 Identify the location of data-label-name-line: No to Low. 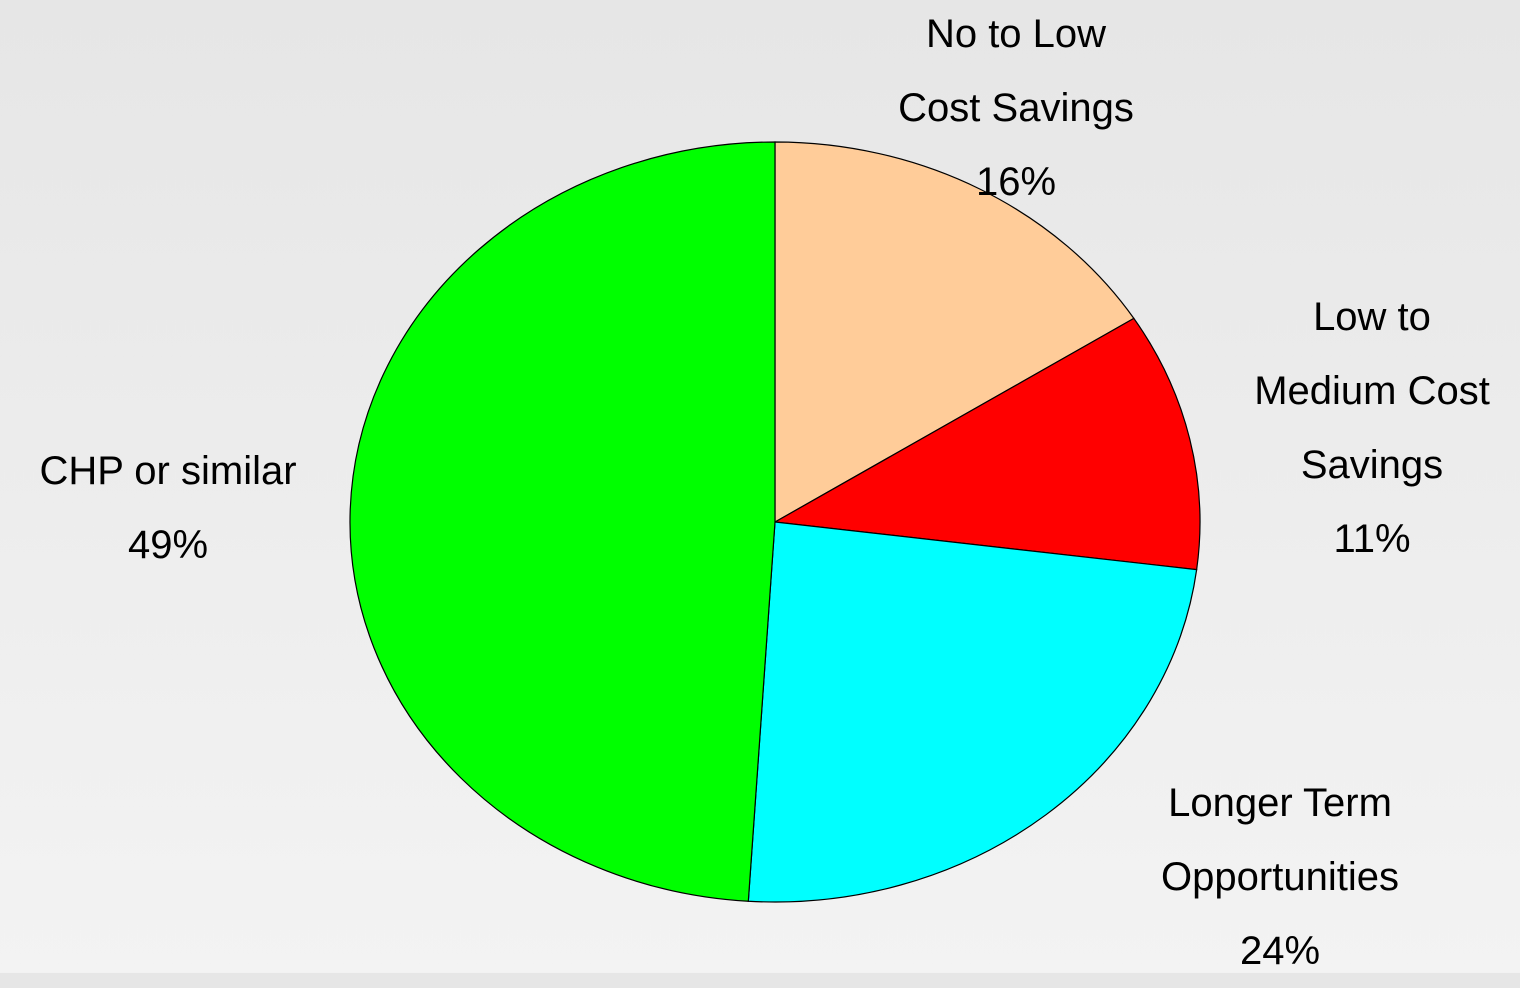
(1016, 34).